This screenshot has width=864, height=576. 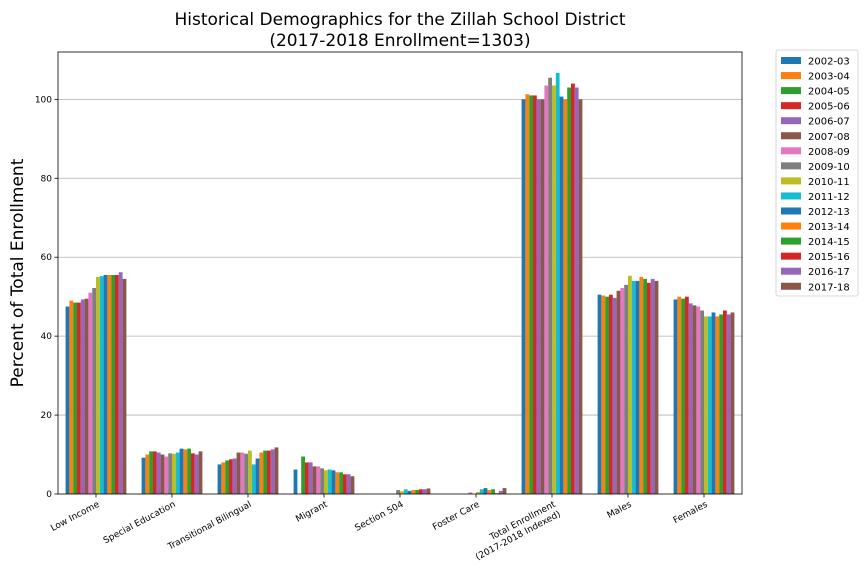 What do you see at coordinates (829, 227) in the screenshot?
I see `legend-label: 2013-14` at bounding box center [829, 227].